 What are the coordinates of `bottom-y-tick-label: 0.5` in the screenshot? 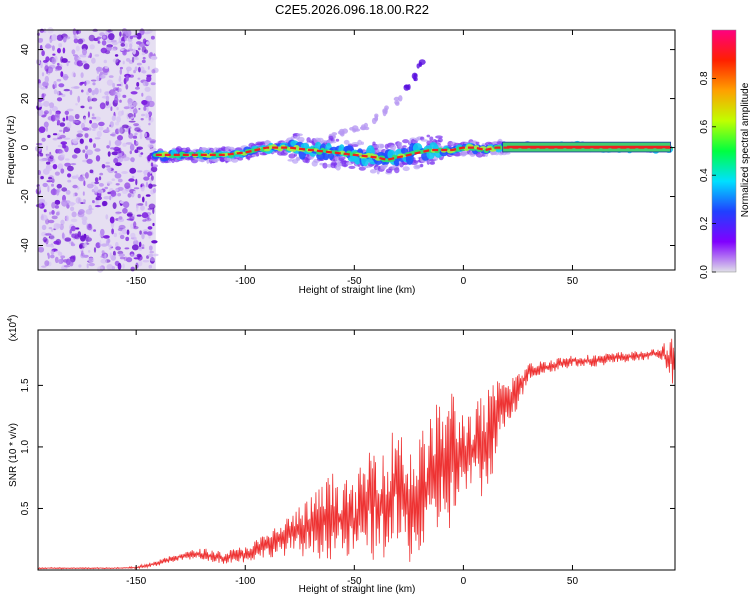 It's located at (25, 508).